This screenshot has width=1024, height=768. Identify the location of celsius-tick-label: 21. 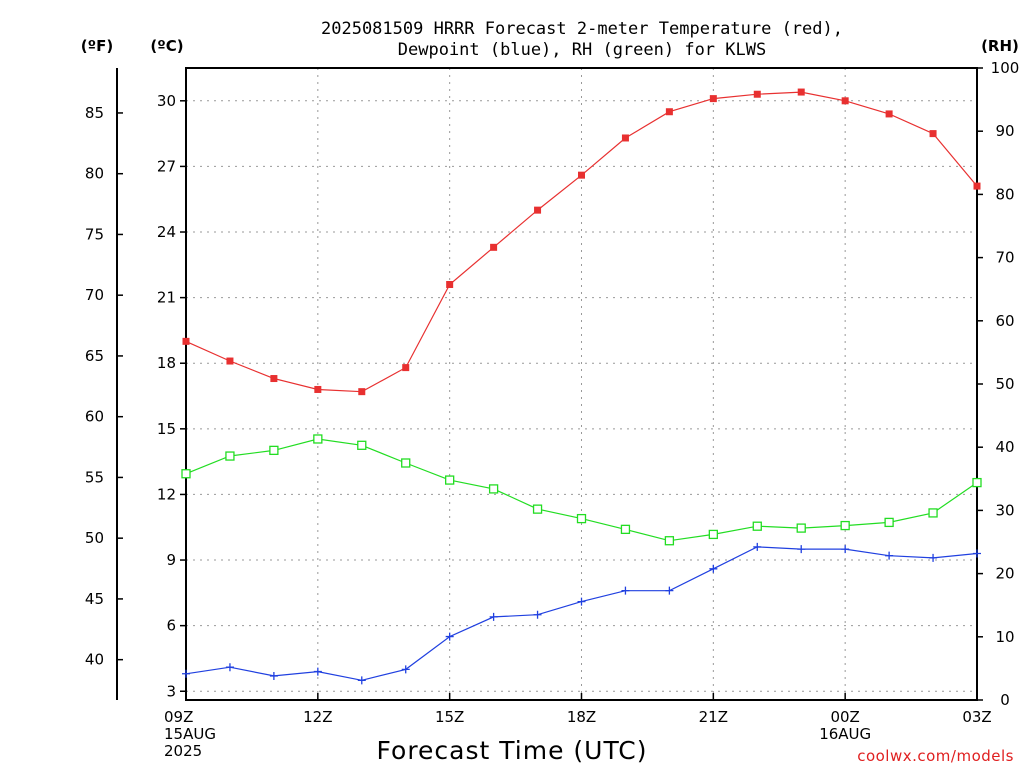
(166, 298).